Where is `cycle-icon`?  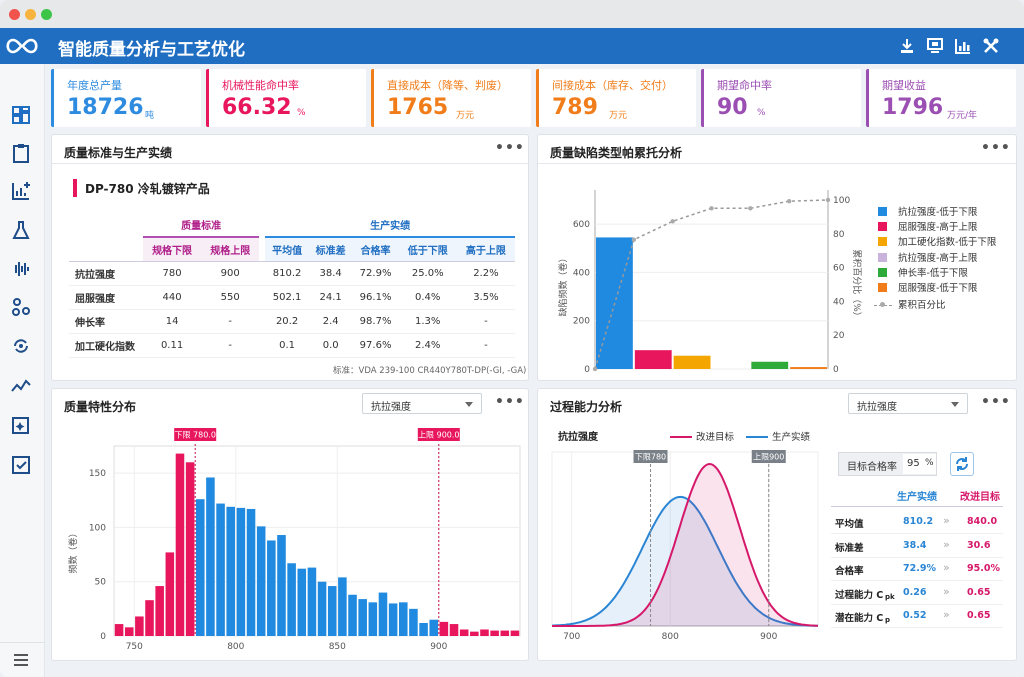
cycle-icon is located at coordinates (21, 346).